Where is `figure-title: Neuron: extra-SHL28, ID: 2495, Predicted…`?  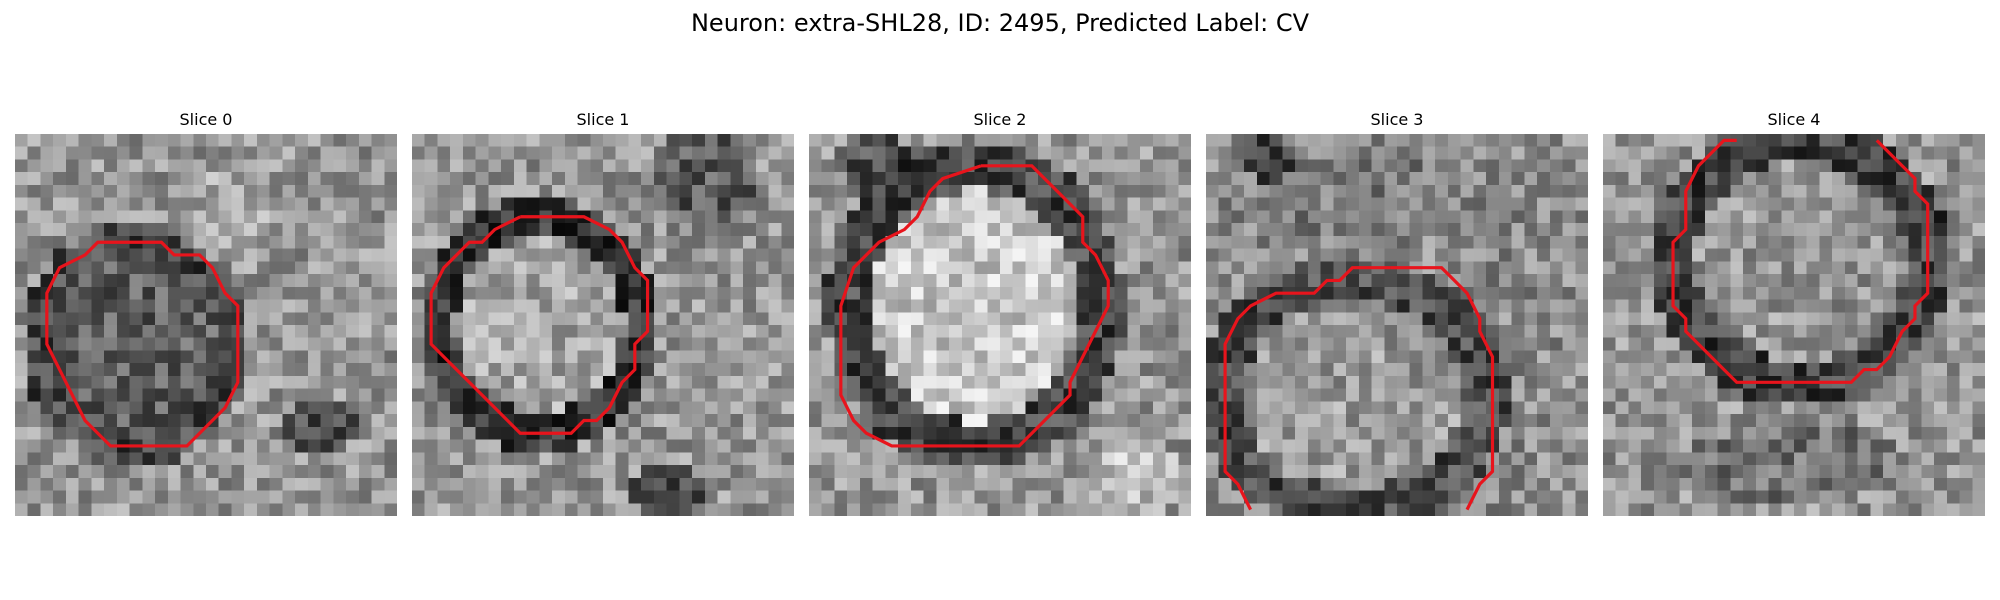
figure-title: Neuron: extra-SHL28, ID: 2495, Predicted… is located at coordinates (1000, 23).